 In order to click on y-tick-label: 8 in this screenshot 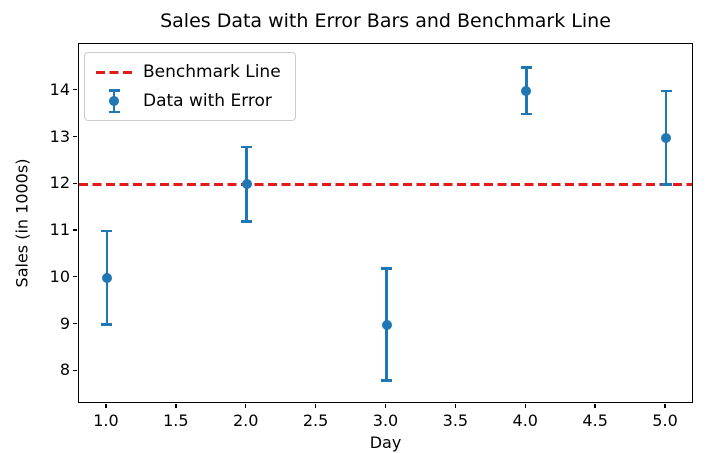, I will do `click(64, 370)`.